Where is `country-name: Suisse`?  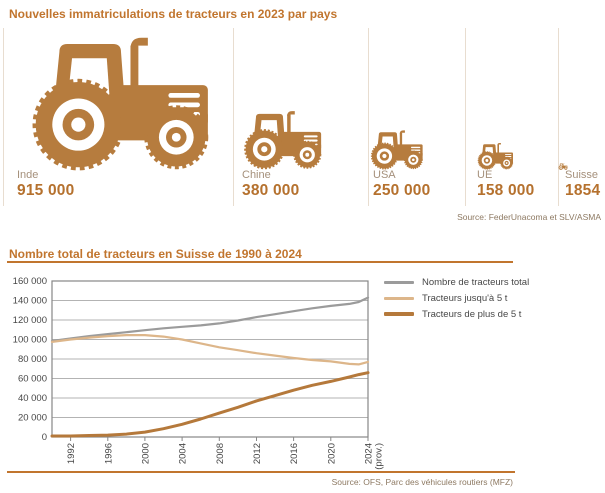 country-name: Suisse is located at coordinates (582, 175).